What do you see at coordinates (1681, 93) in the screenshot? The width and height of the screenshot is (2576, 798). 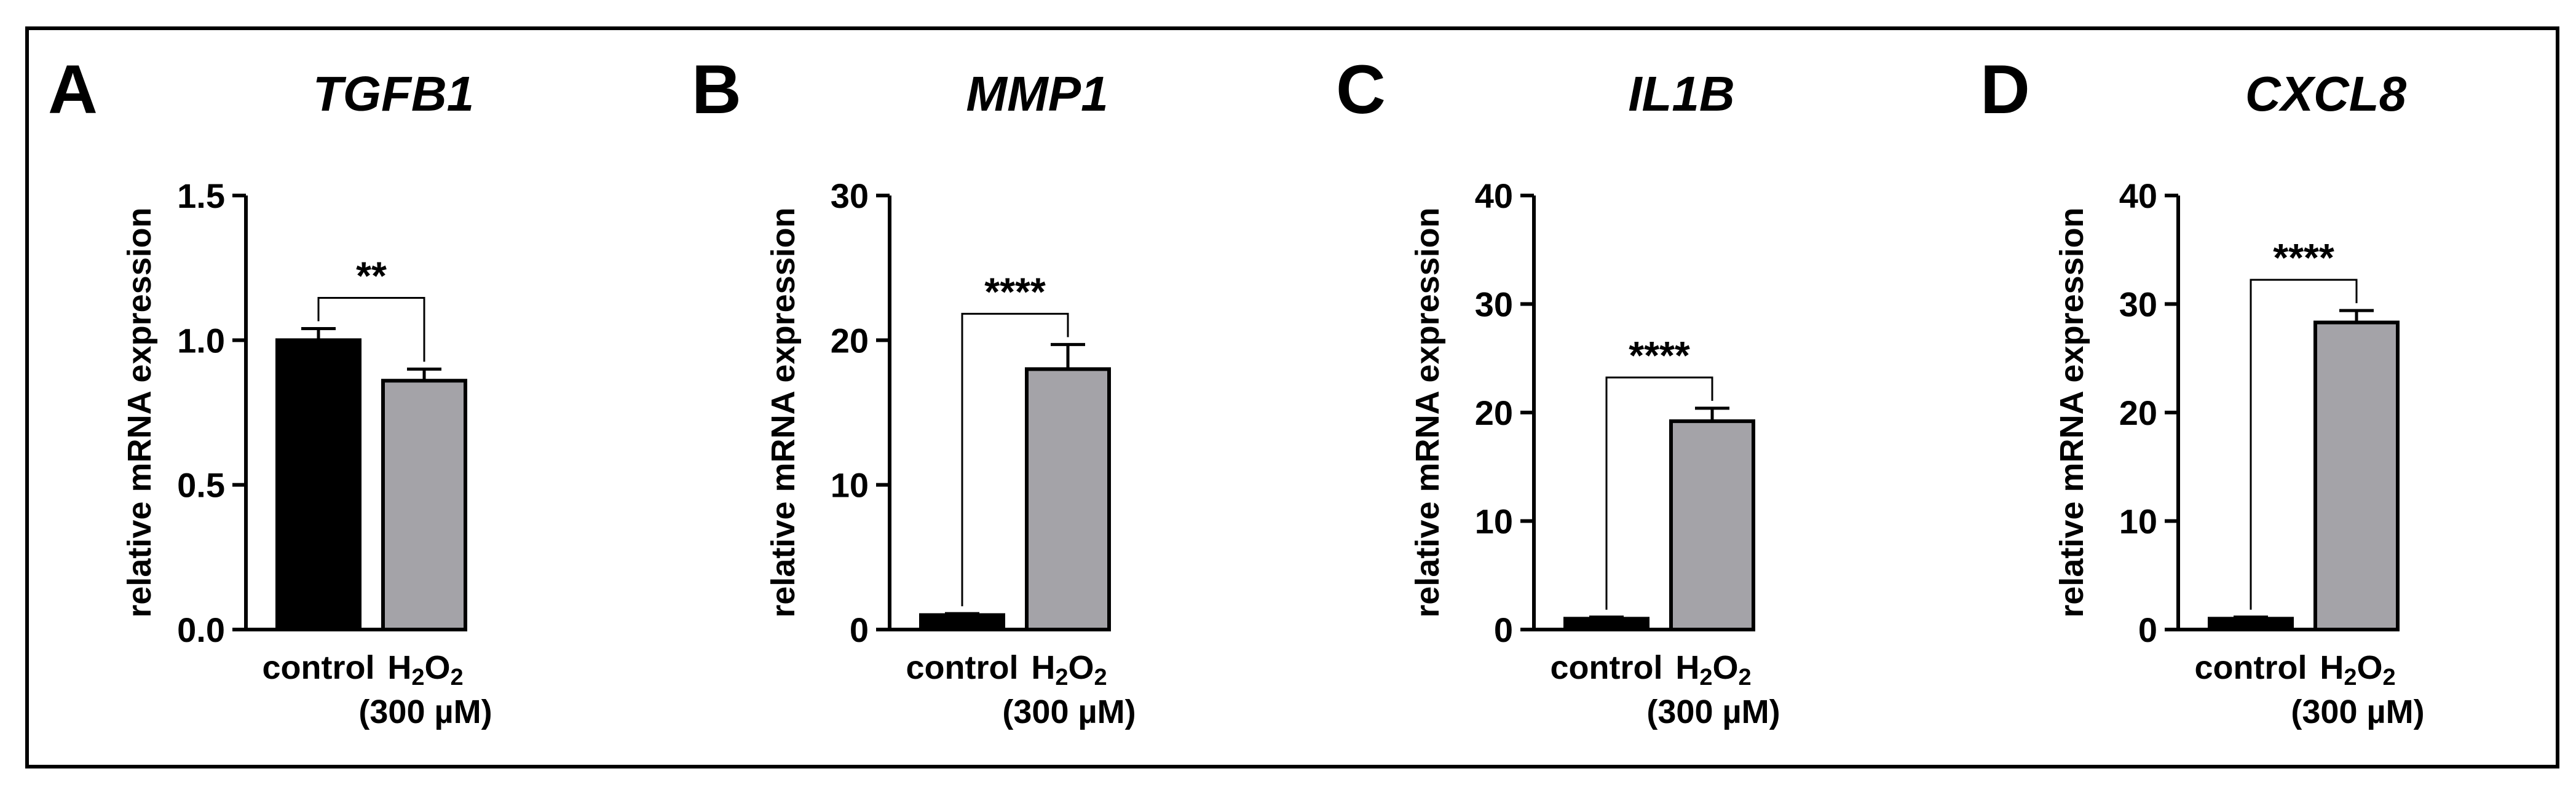 I see `chart-title: IL1B` at bounding box center [1681, 93].